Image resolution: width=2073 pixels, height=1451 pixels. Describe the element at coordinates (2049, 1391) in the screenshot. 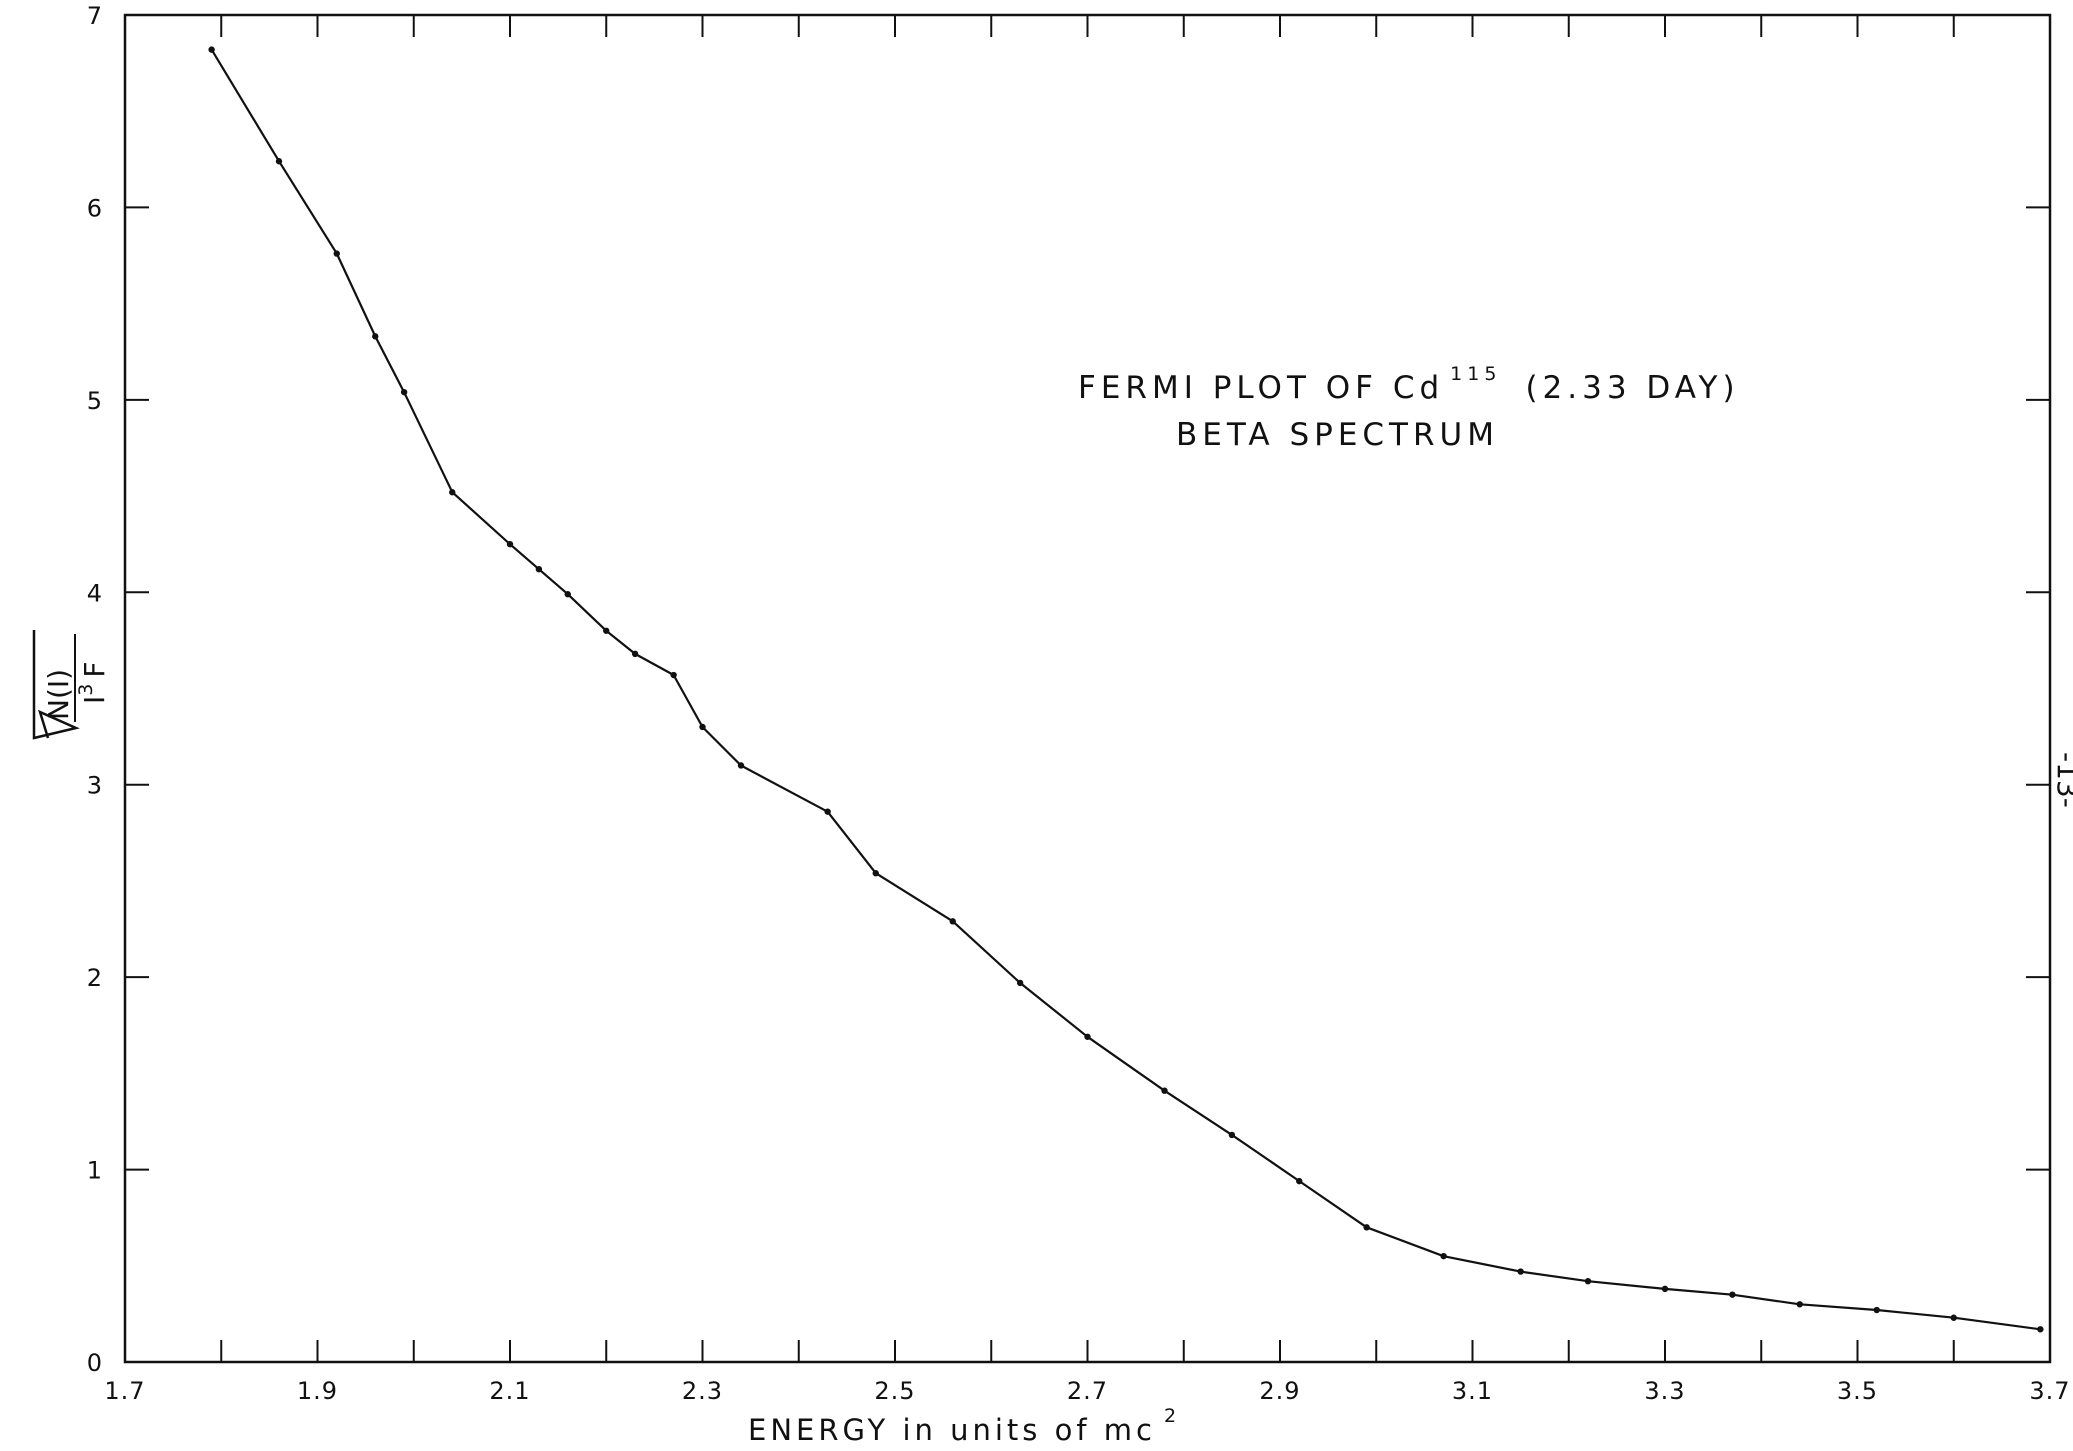

I see `x-tick-label: 3.7` at that location.